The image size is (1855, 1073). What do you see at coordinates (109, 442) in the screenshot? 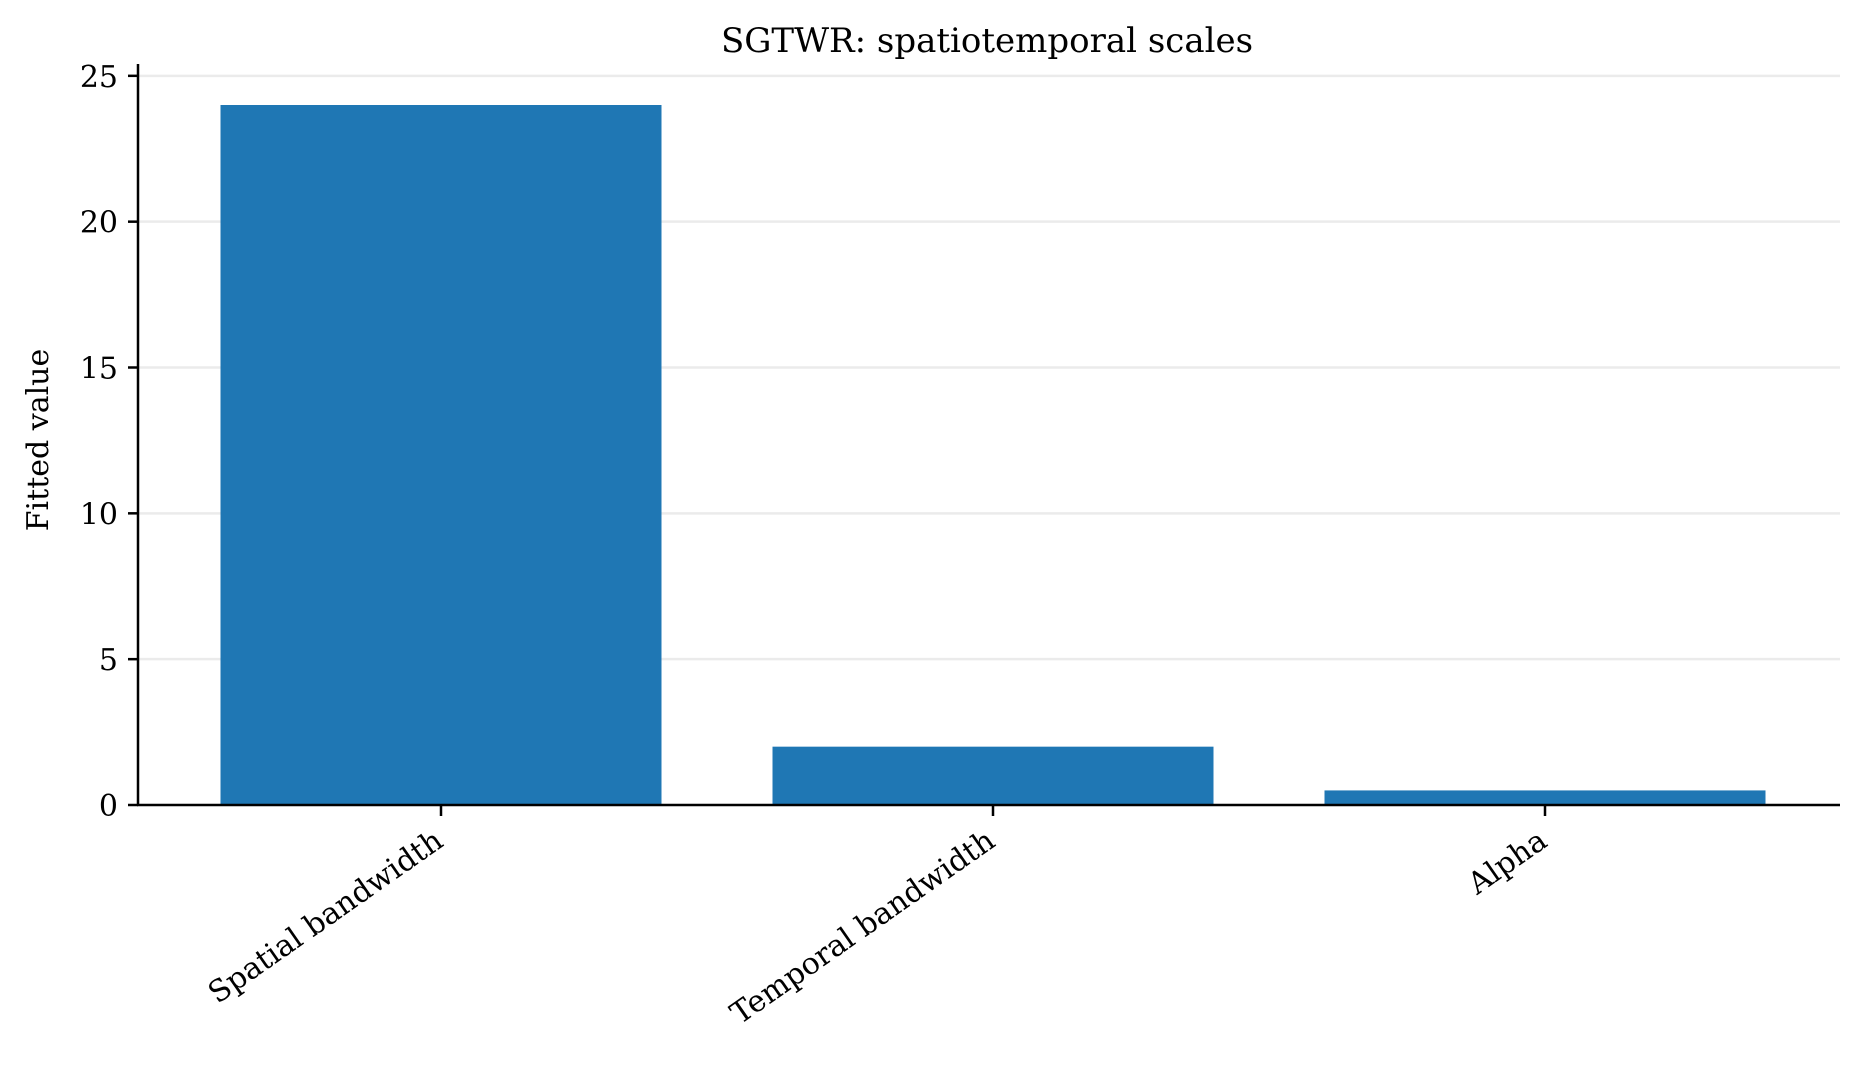
I see `y-ticks: 0 5 10 15 20 25` at bounding box center [109, 442].